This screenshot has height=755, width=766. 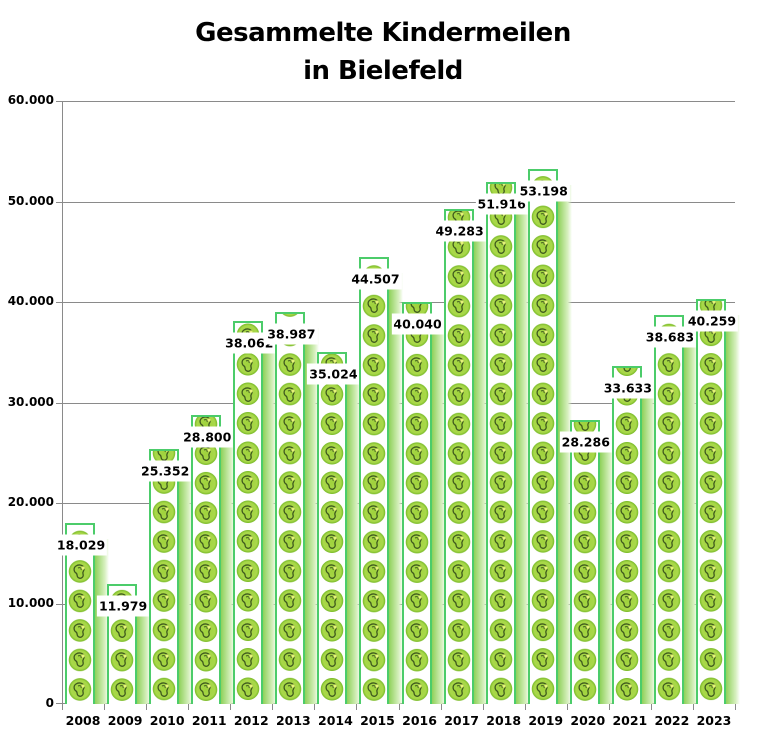 I want to click on data-label: 11.979, so click(x=123, y=606).